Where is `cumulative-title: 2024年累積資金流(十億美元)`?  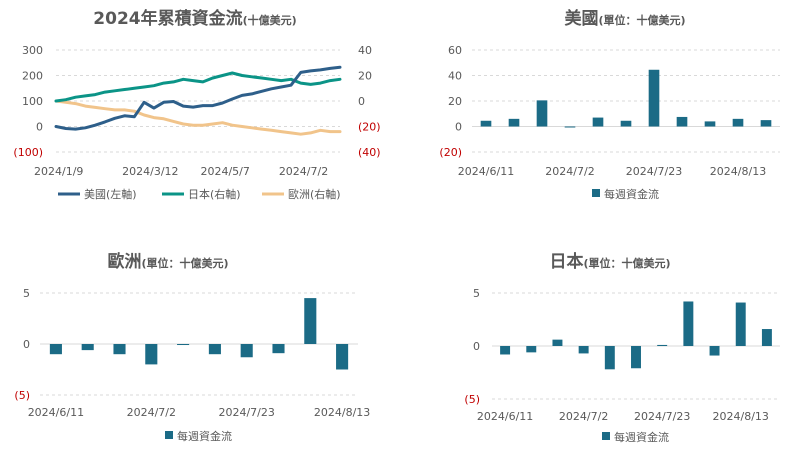
cumulative-title: 2024年累積資金流(十億美元) is located at coordinates (194, 18).